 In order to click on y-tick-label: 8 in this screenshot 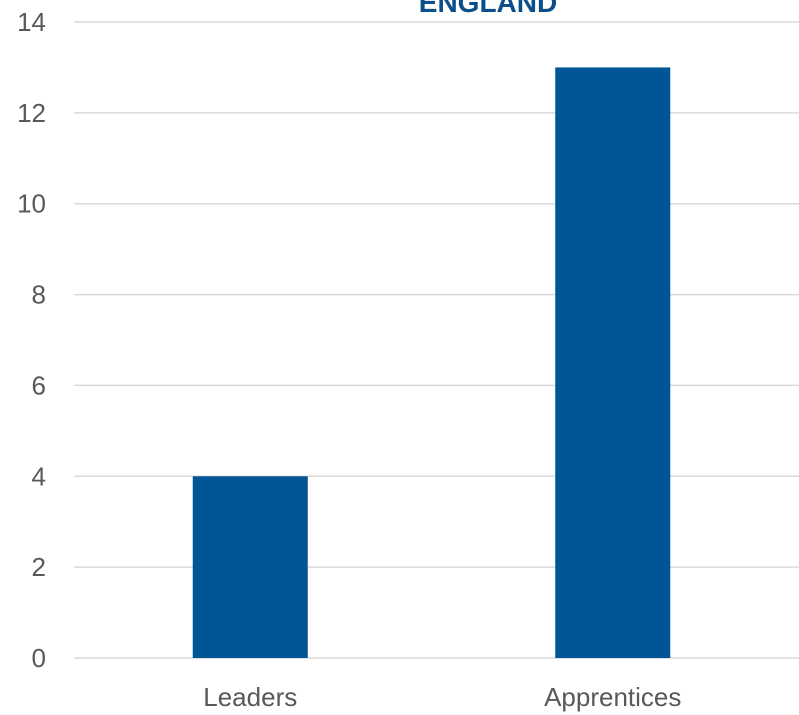, I will do `click(39, 295)`.